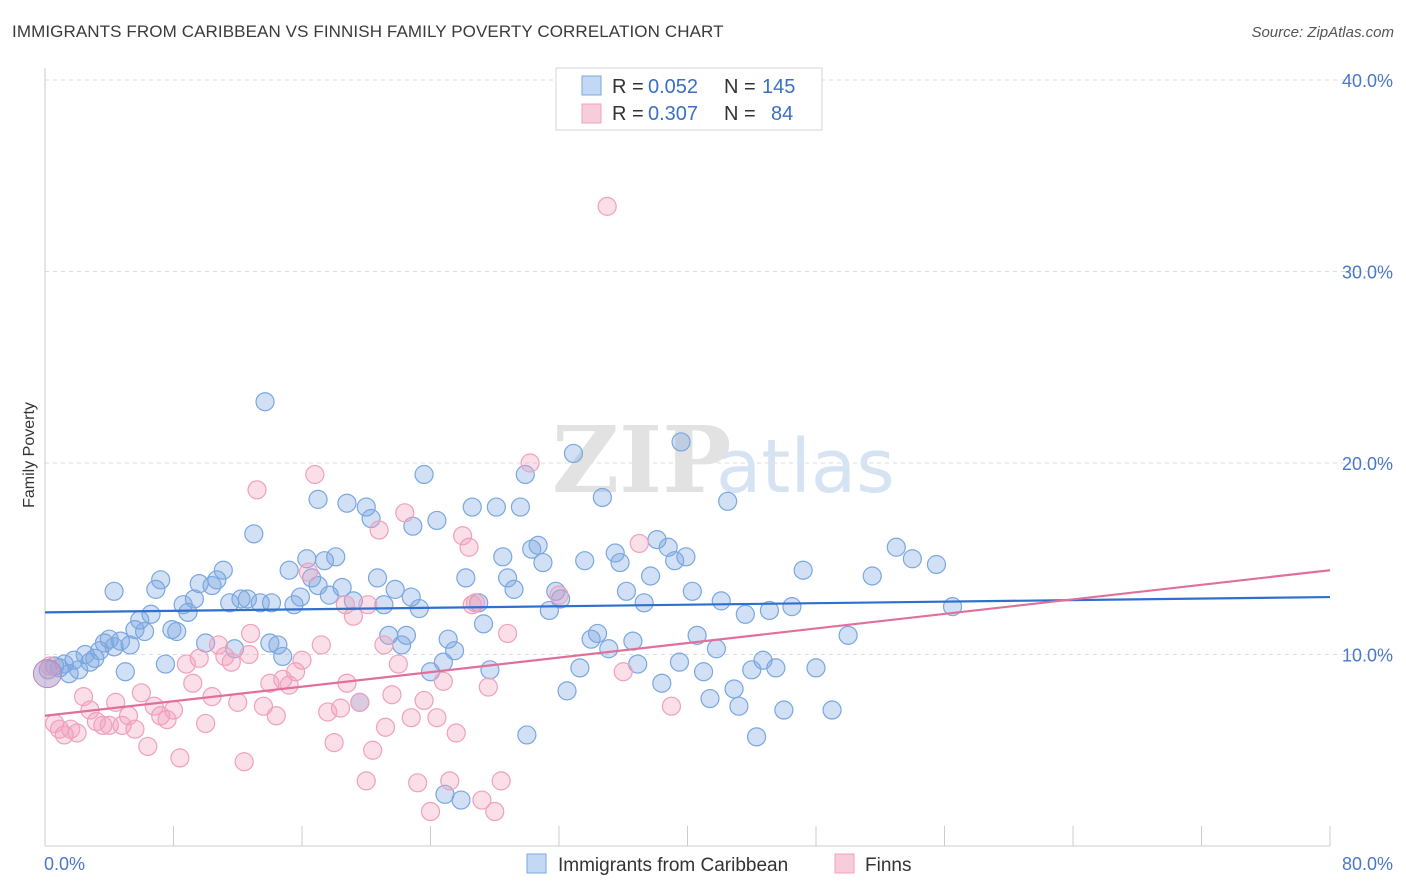 Image resolution: width=1406 pixels, height=892 pixels. I want to click on caribbean-trend-line, so click(687, 604).